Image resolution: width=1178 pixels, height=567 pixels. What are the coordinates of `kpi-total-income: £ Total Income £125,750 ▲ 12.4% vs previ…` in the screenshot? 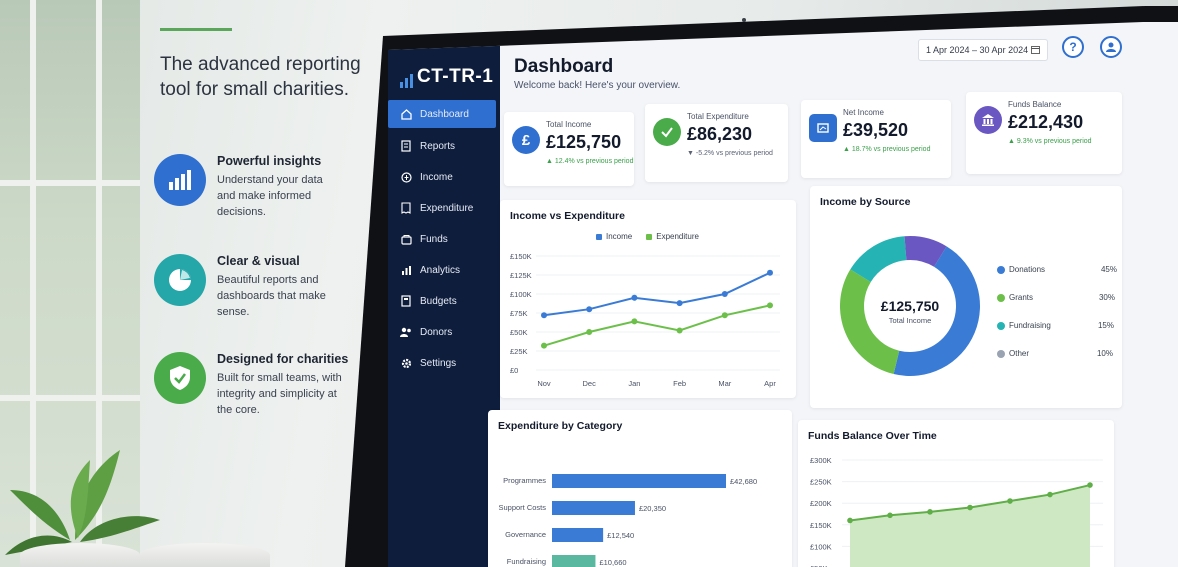 It's located at (569, 149).